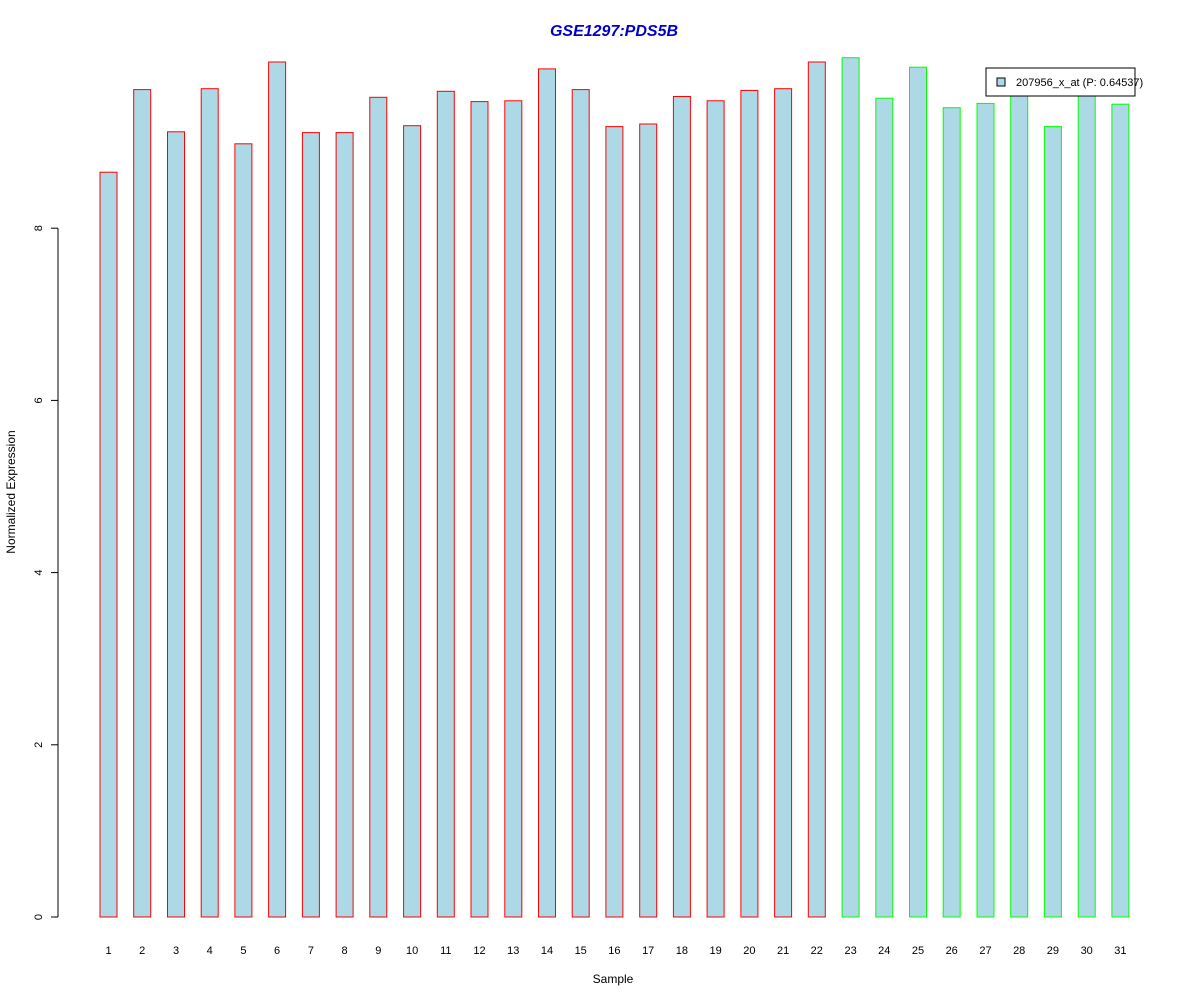  I want to click on x-tick-label-23: 23, so click(850, 951).